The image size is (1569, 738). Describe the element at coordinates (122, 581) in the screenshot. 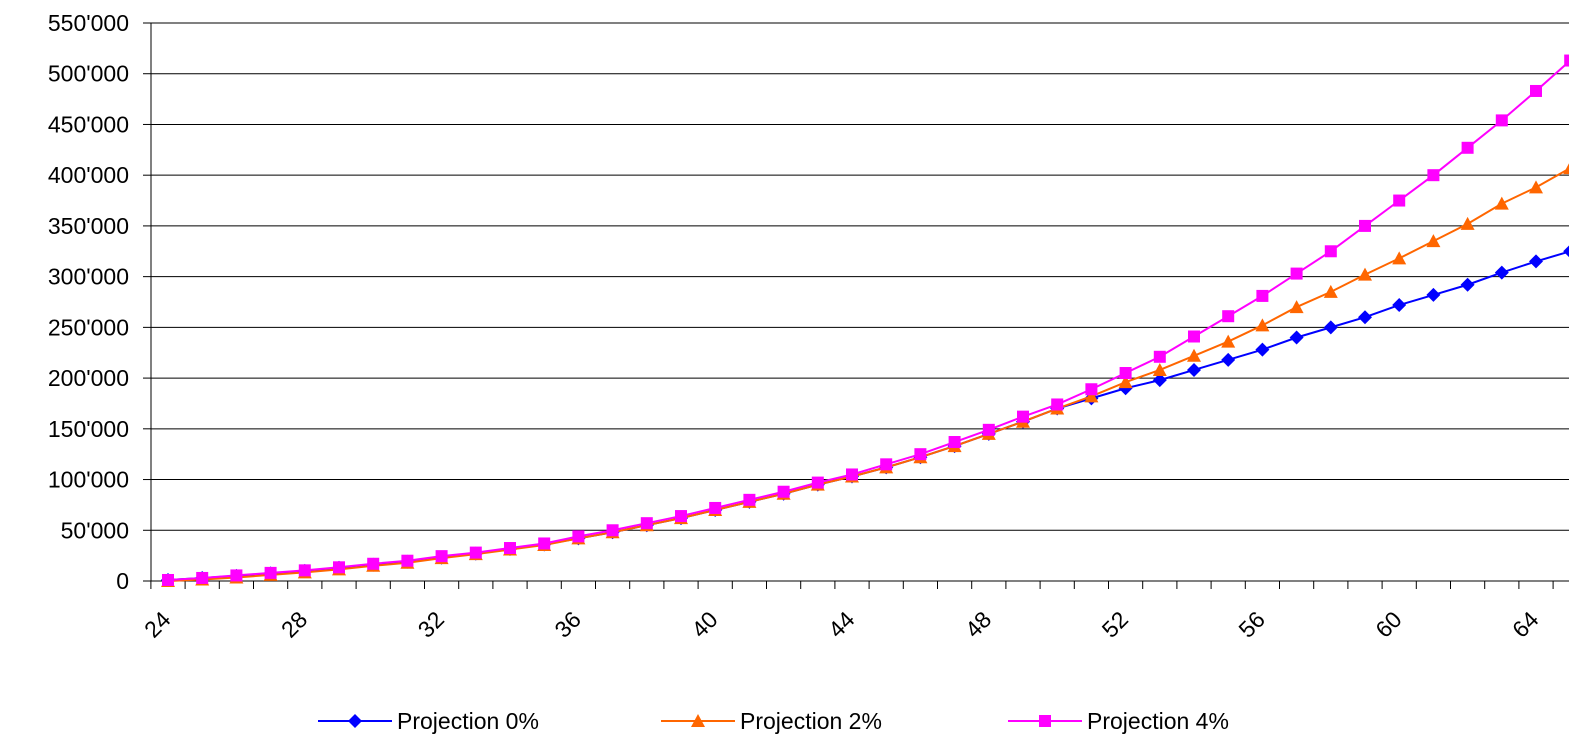

I see `y-tick-label: 0` at that location.